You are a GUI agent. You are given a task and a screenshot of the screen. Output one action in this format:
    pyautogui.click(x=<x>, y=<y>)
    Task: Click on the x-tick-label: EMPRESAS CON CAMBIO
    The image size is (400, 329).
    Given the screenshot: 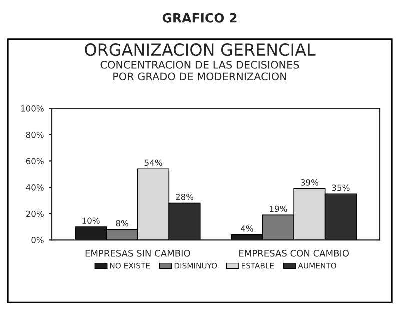 What is the action you would take?
    pyautogui.click(x=295, y=253)
    